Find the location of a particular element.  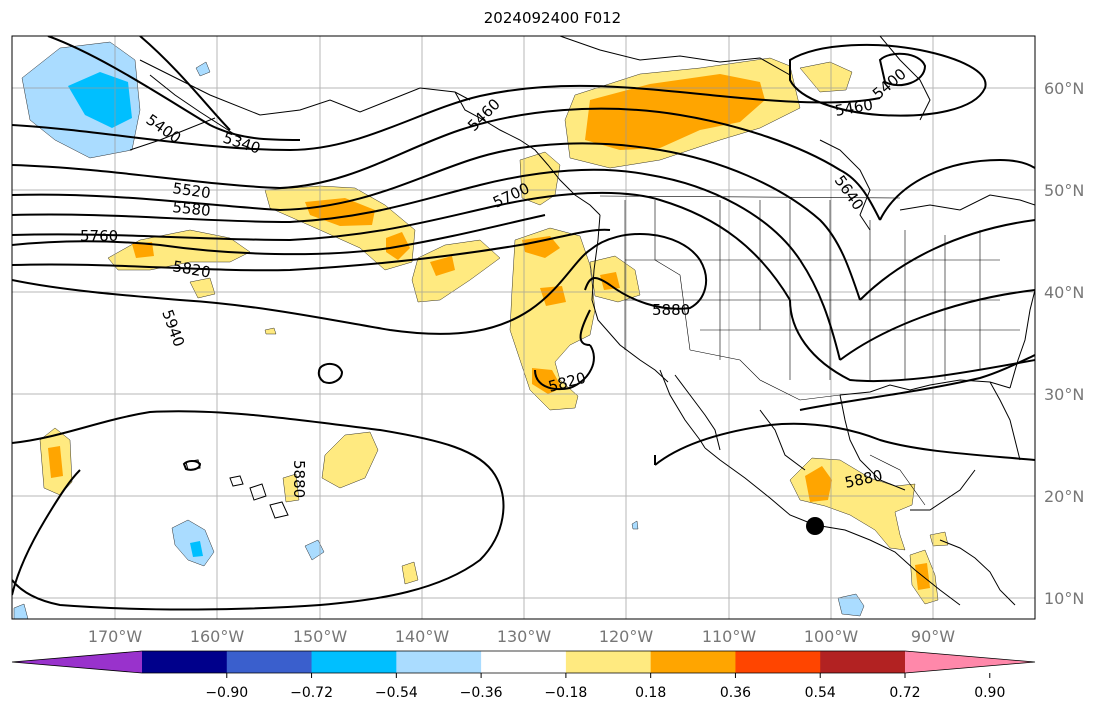

lat-label: 60°N is located at coordinates (1064, 88).